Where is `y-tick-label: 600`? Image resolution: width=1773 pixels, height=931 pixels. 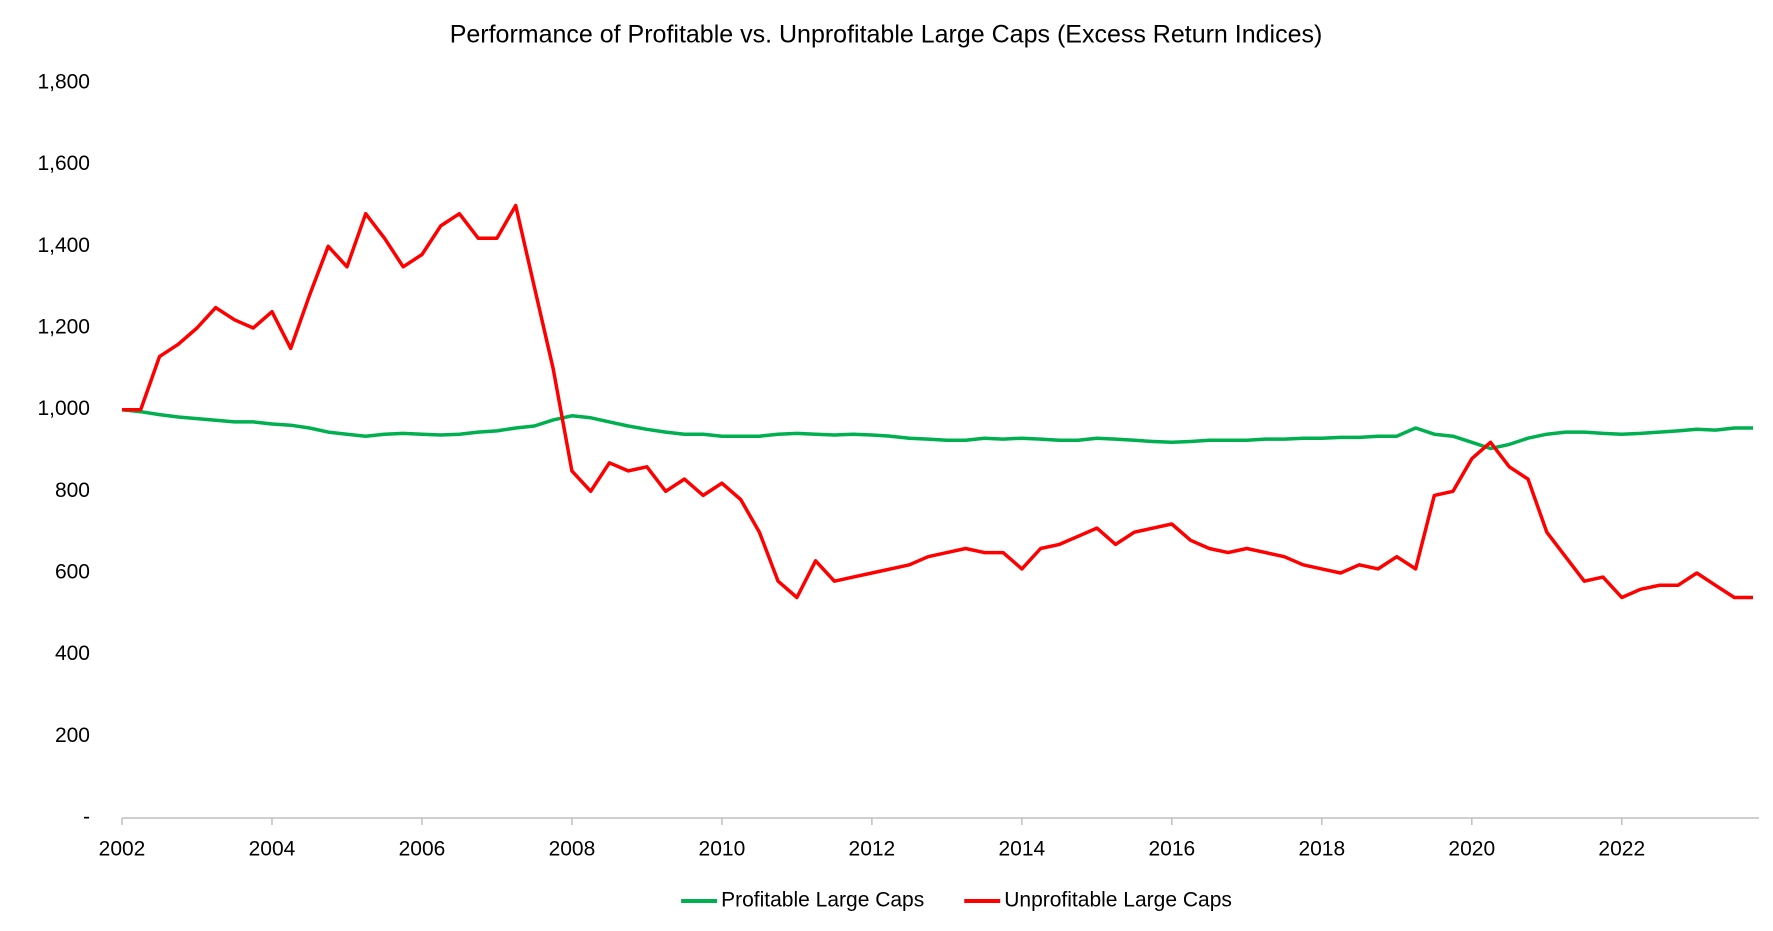 y-tick-label: 600 is located at coordinates (72, 572).